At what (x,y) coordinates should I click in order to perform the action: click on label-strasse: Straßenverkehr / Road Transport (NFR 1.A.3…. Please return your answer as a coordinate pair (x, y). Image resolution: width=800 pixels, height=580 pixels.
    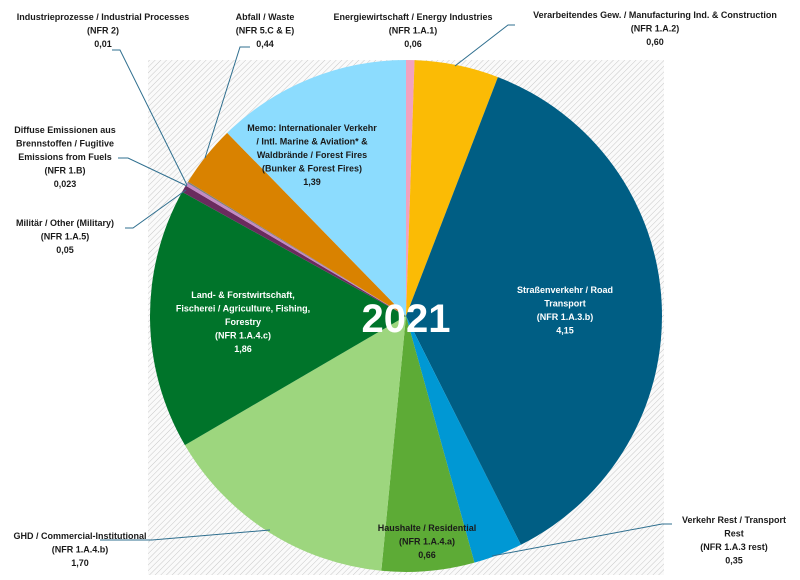
    Looking at the image, I should click on (565, 310).